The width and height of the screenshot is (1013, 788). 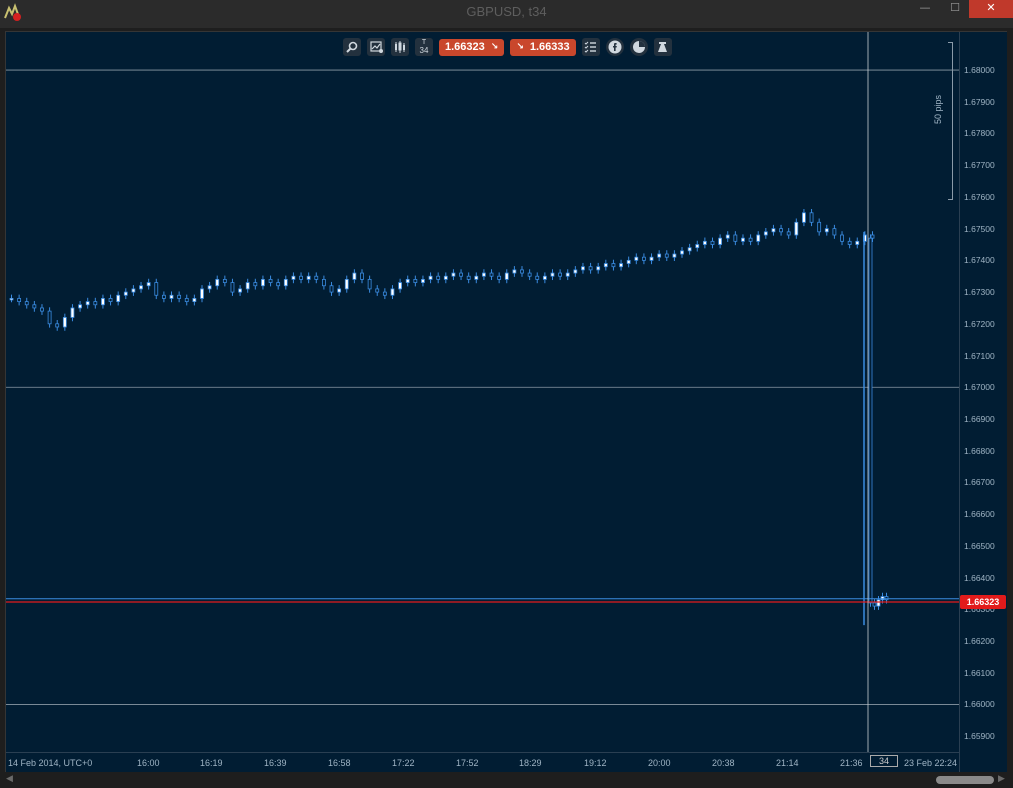 I want to click on chart-settings-icon, so click(x=376, y=47).